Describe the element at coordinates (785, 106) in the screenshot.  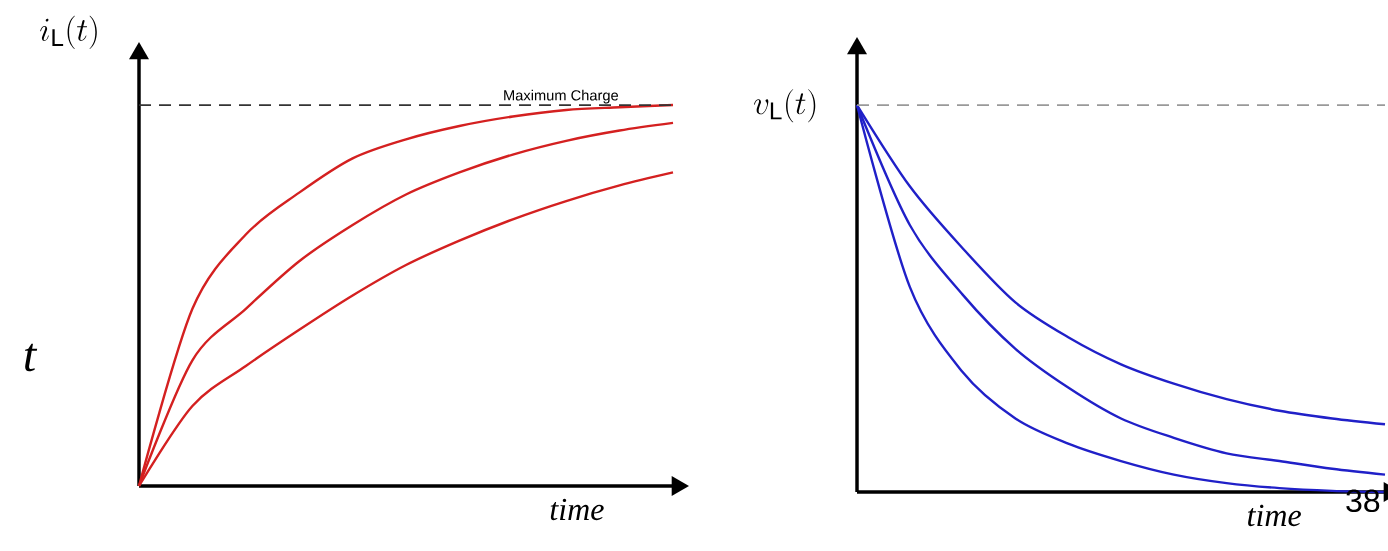
I see `y-axis-title: $v_{\mathrm{L}}(t)$` at that location.